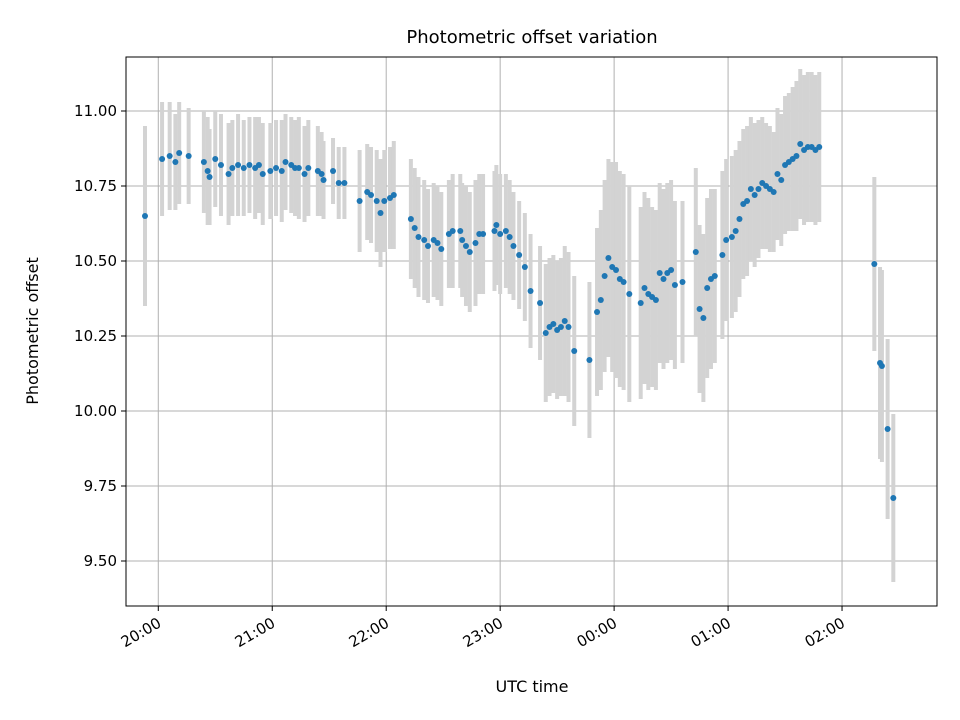  I want to click on y-tick-label: 11.00, so click(95, 111).